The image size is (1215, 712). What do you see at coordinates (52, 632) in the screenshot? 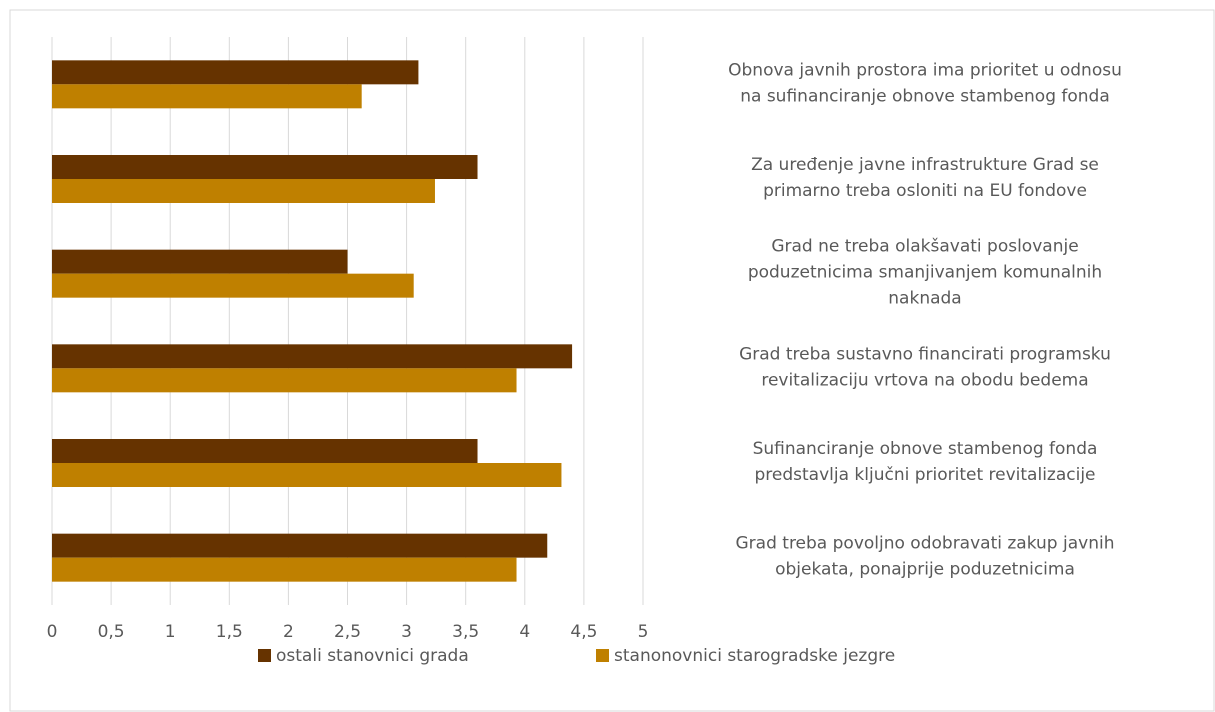
I see `x-tick-label: 0` at bounding box center [52, 632].